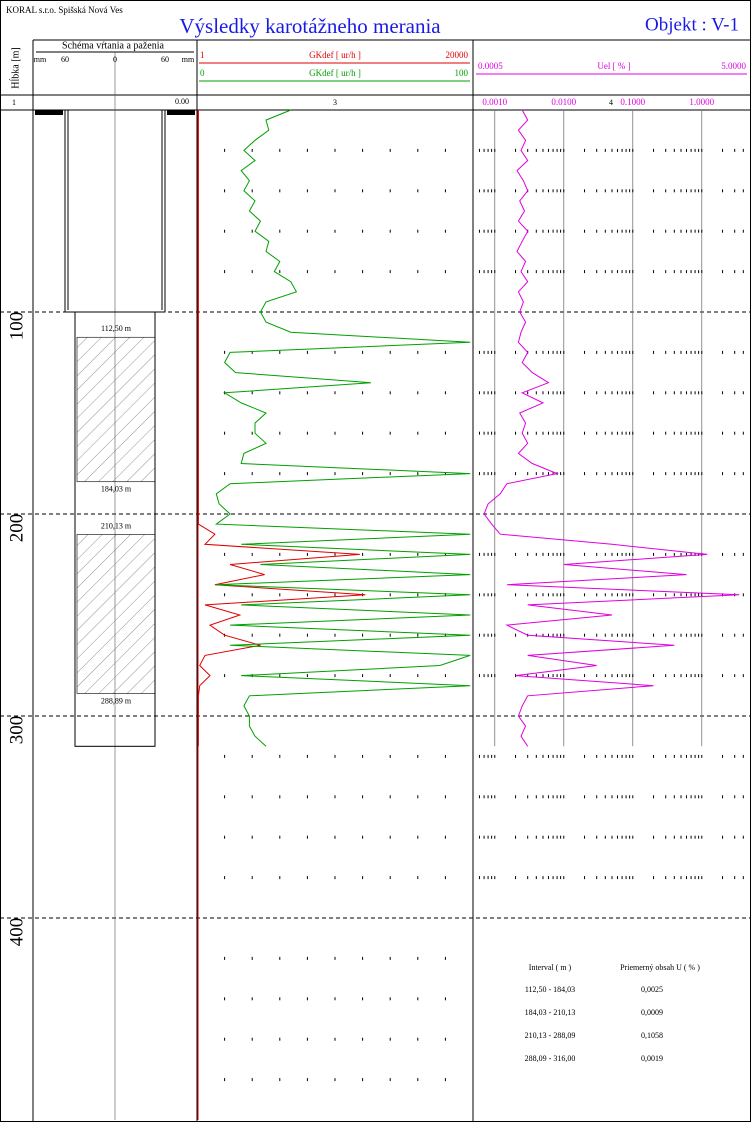  I want to click on depth-label: Hĺbka [m], so click(14, 67).